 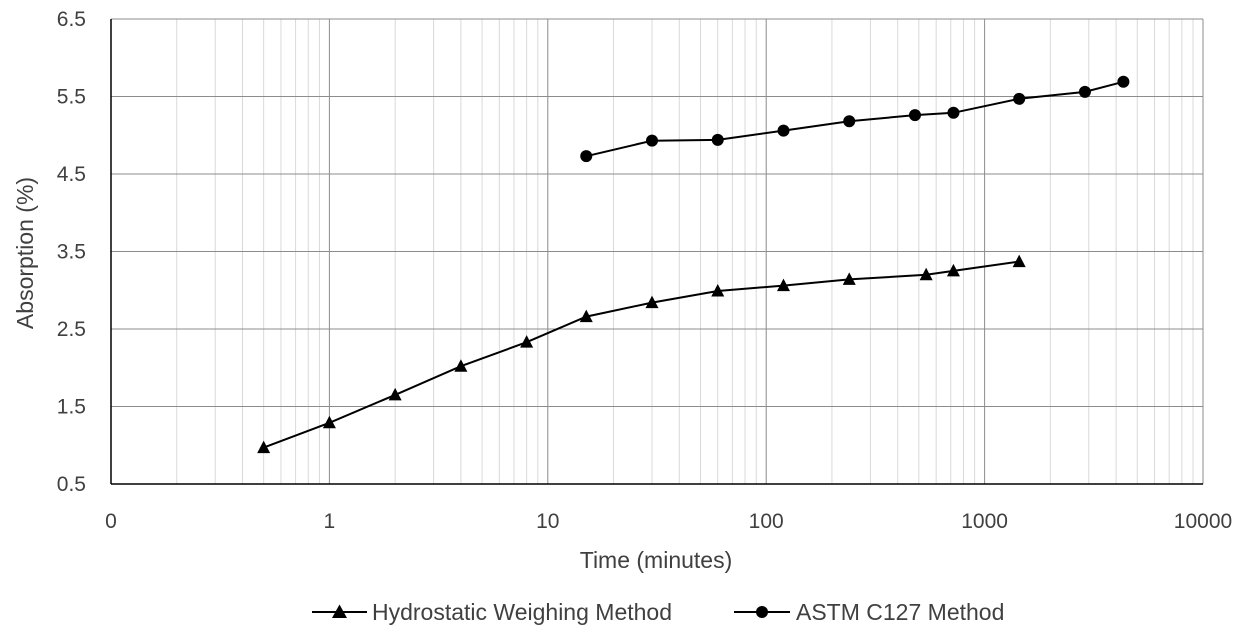 What do you see at coordinates (1203, 521) in the screenshot?
I see `x-tick-label: 10000` at bounding box center [1203, 521].